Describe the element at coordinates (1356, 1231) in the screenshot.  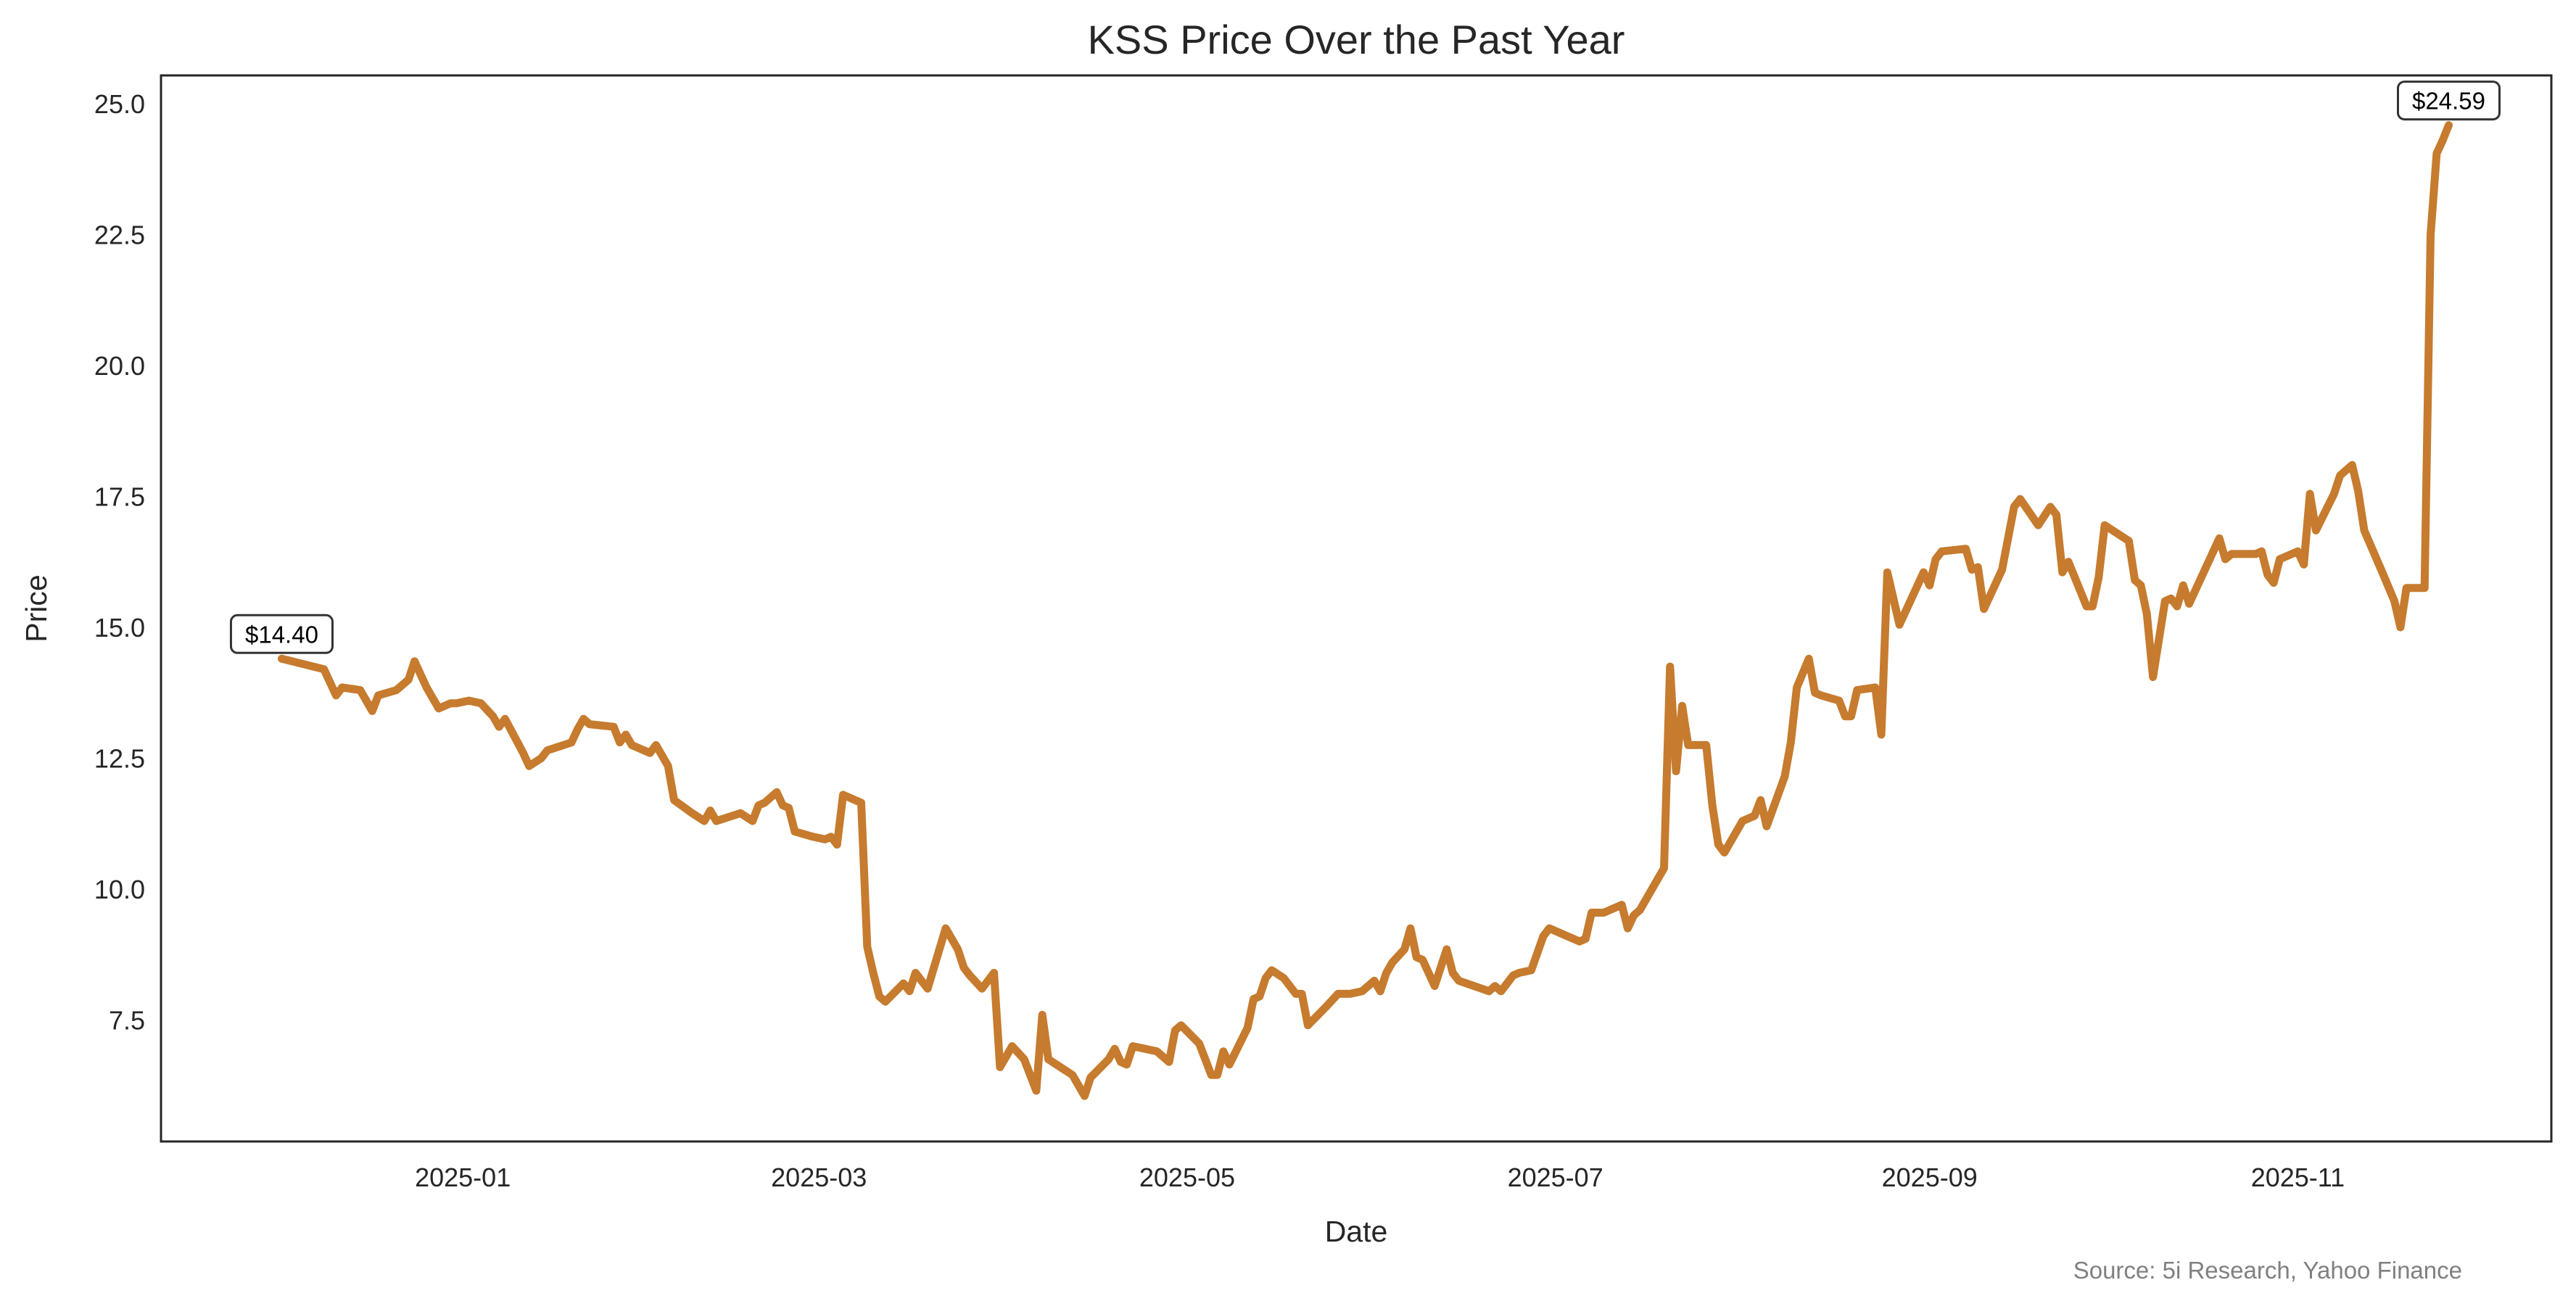
I see `x-axis-label: Date` at that location.